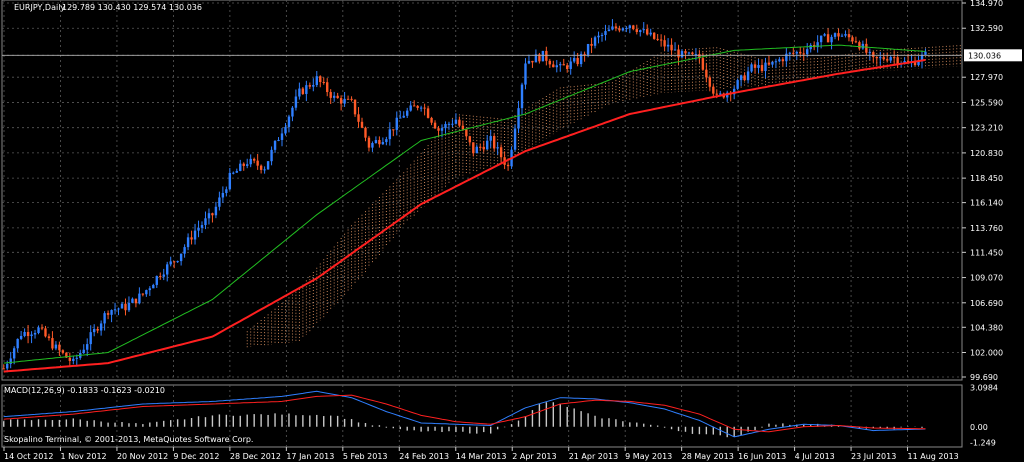 The height and width of the screenshot is (462, 1024). Describe the element at coordinates (933, 456) in the screenshot. I see `date-tick-label: 11 Aug 2013` at that location.